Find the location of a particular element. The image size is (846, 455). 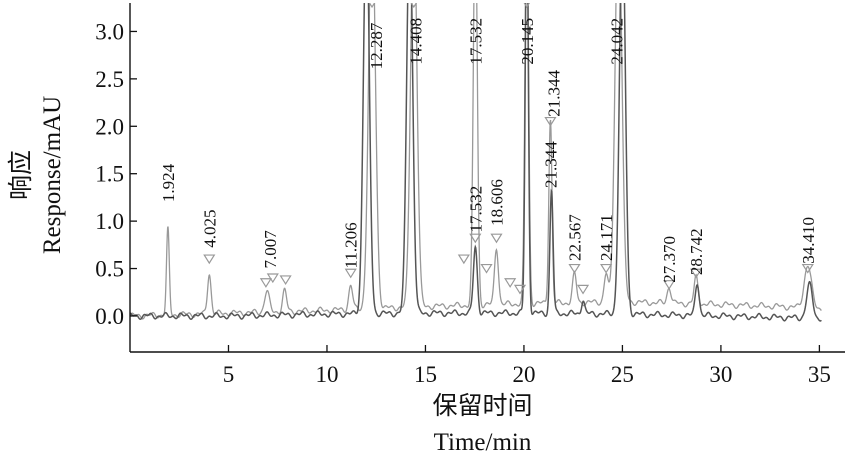

peak-label-2: 4.025 is located at coordinates (209, 228).